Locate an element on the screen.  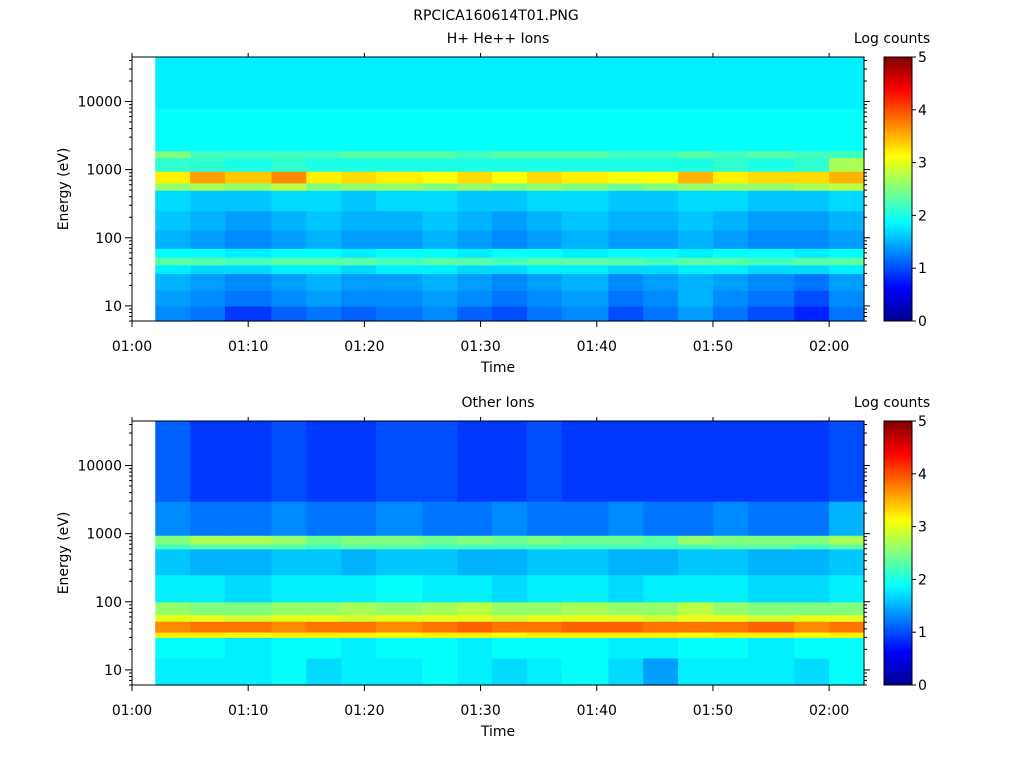
colorbar-tick-label: 2 is located at coordinates (922, 216).